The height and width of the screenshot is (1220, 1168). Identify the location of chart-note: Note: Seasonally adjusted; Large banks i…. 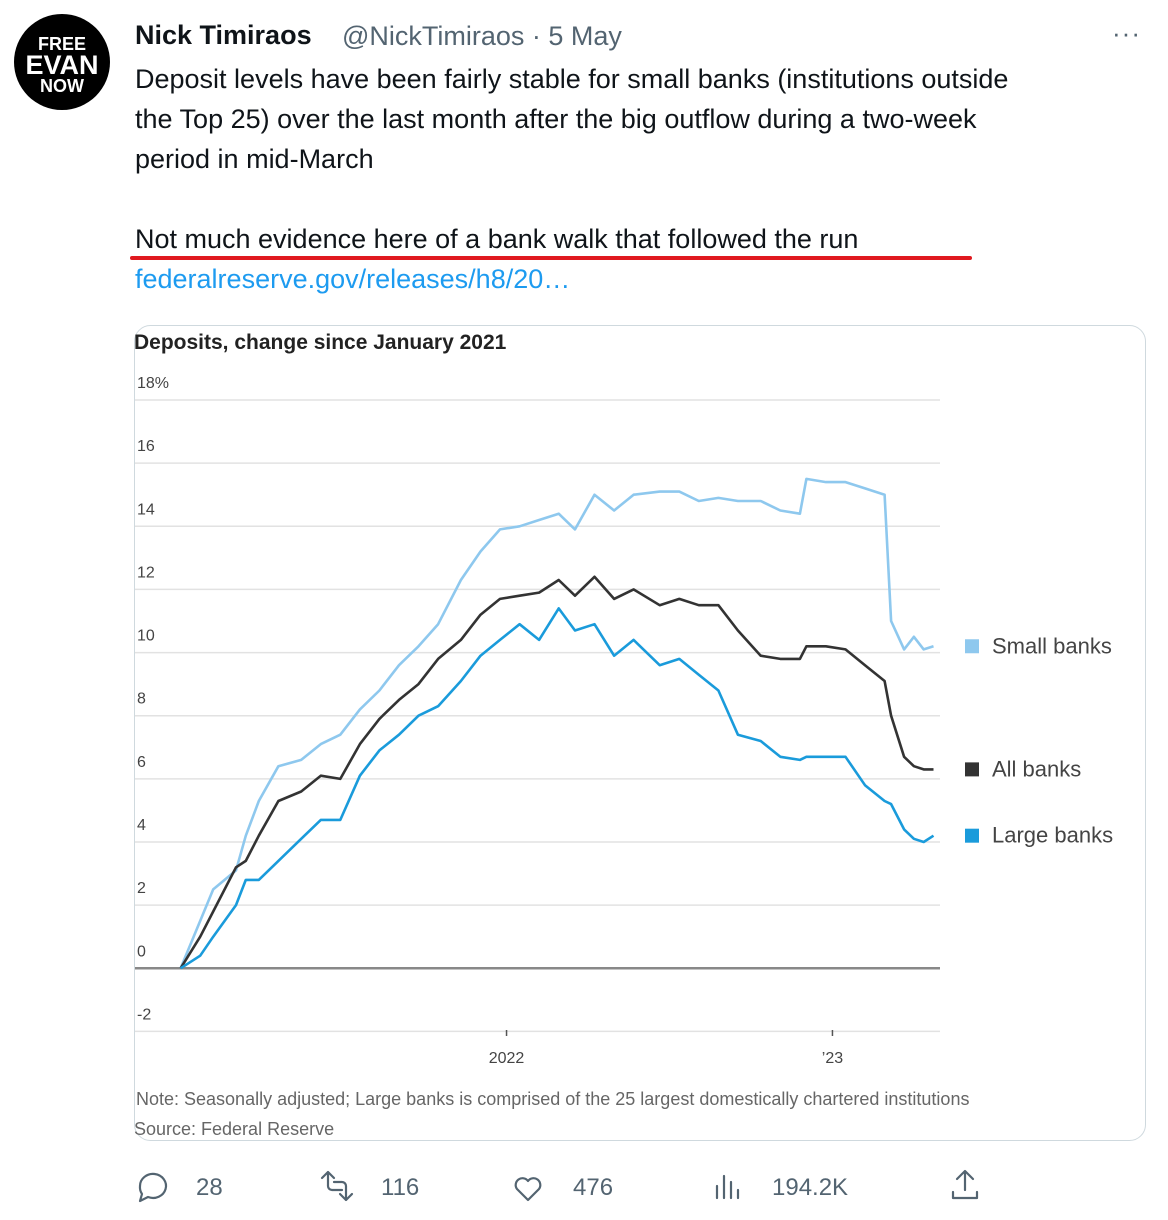
(552, 1099).